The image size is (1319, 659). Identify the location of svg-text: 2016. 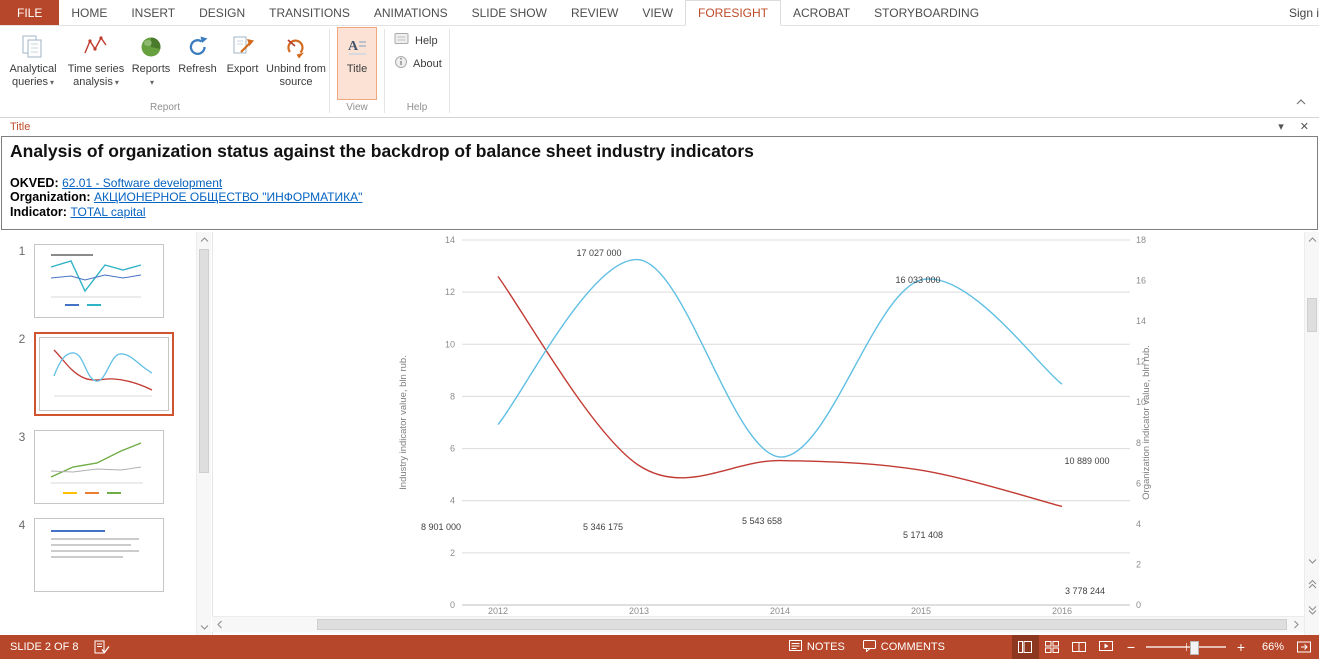
(1062, 611).